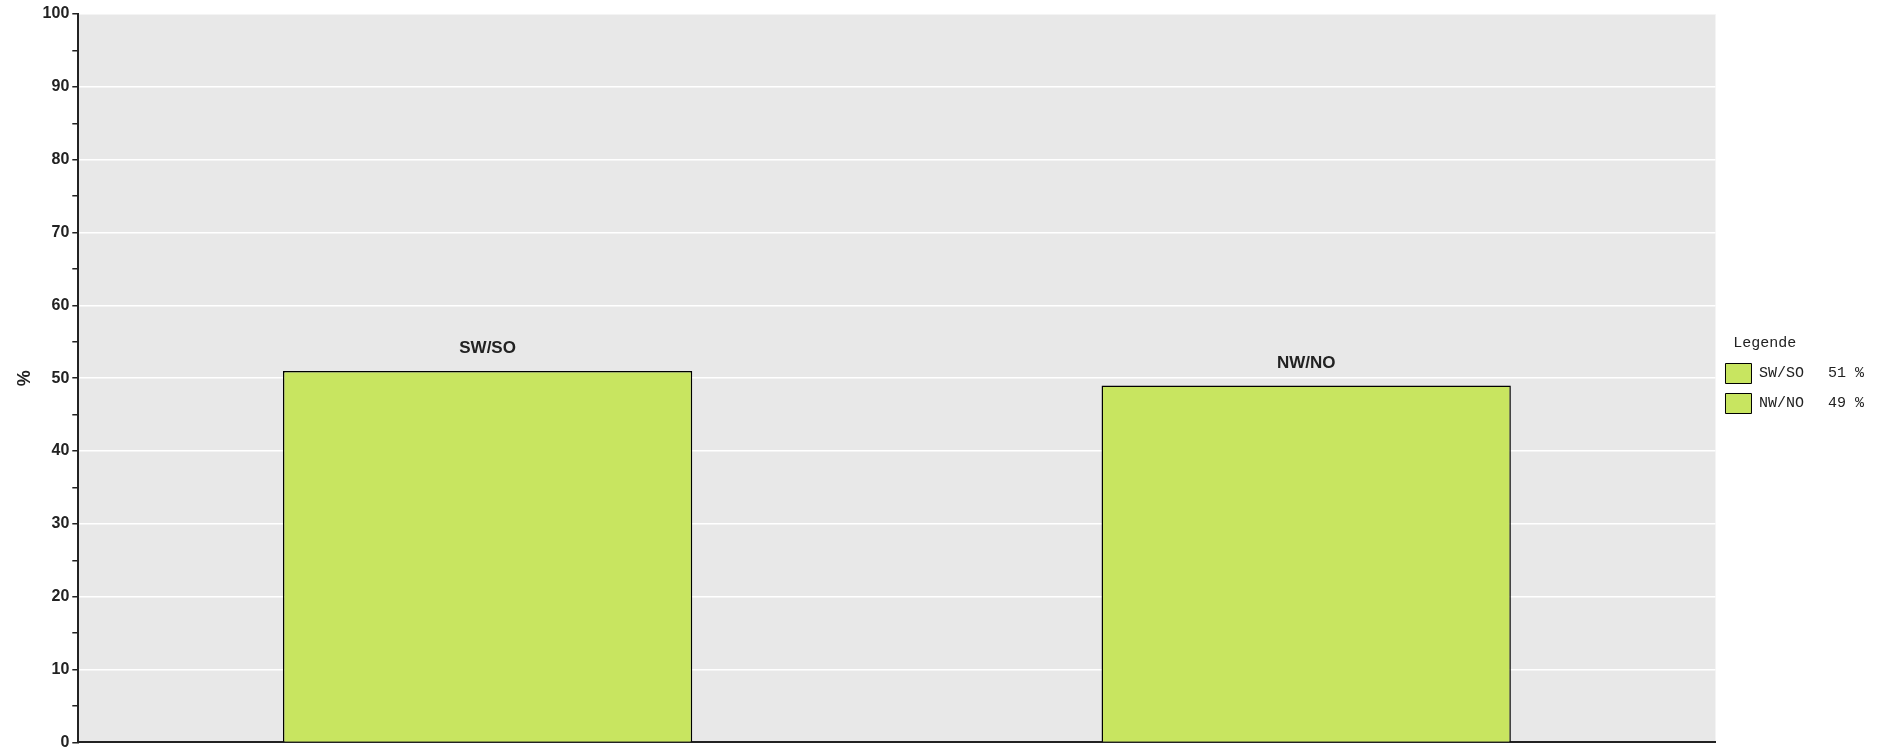 The height and width of the screenshot is (755, 1904). What do you see at coordinates (60, 523) in the screenshot?
I see `y-tick-label: 30` at bounding box center [60, 523].